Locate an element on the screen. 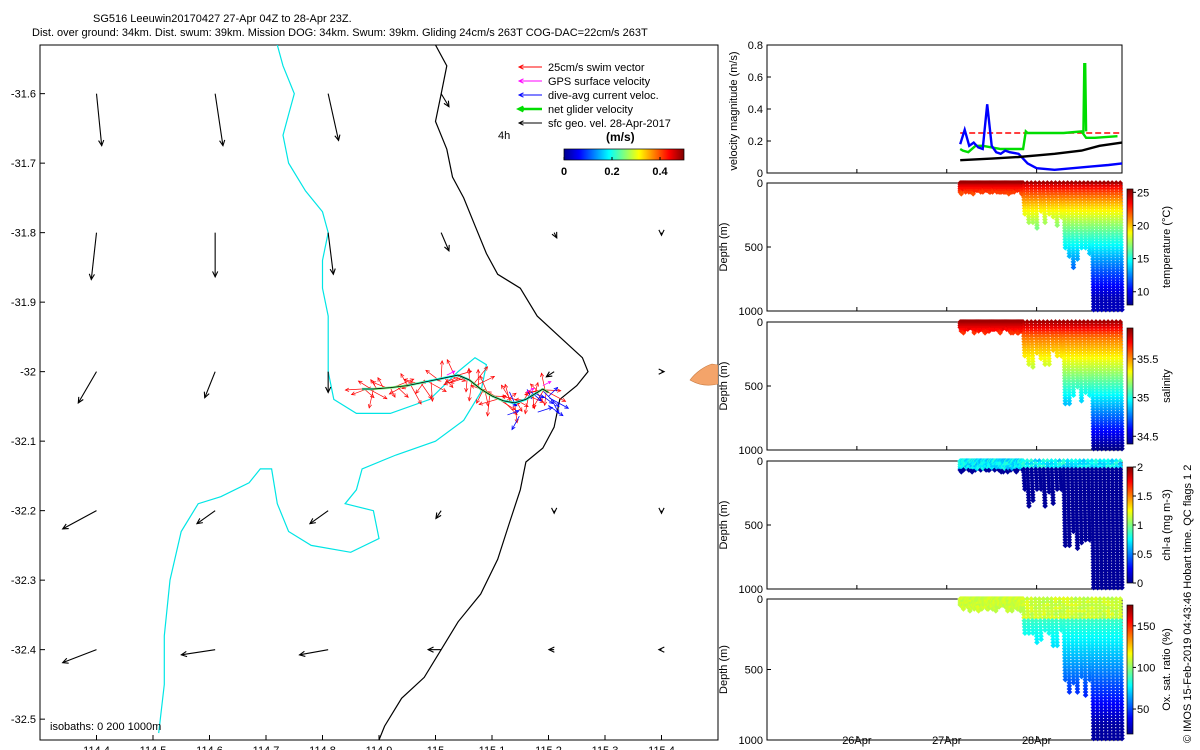  chla-y-tick-label: 0 is located at coordinates (760, 462).